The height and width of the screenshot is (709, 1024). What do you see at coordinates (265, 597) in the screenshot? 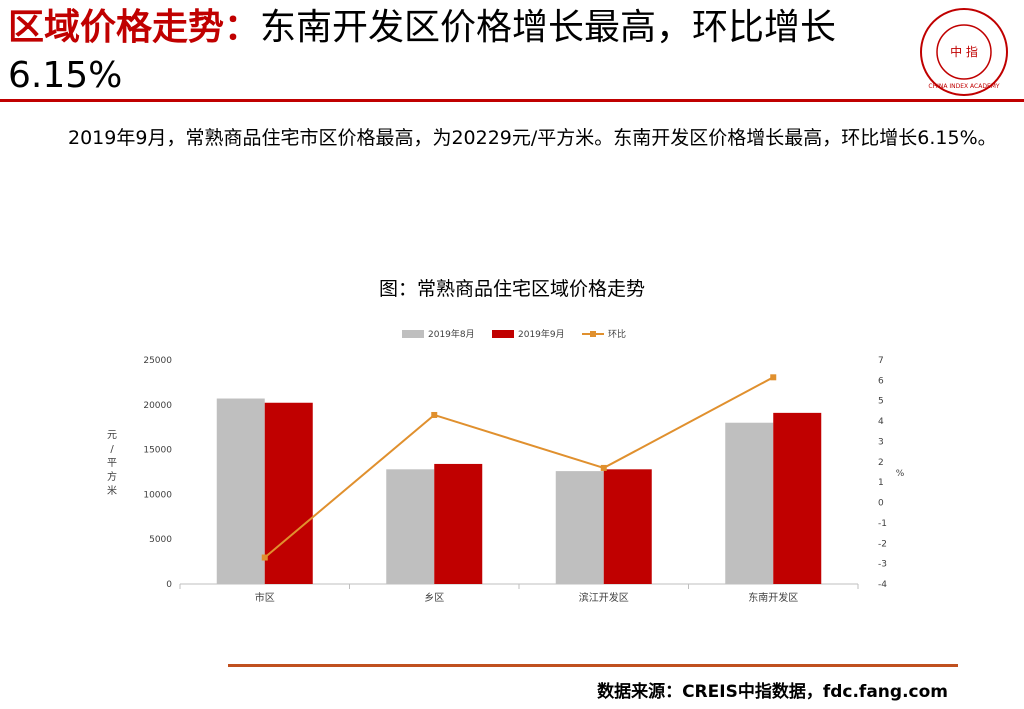
I see `x-tick-label: 市区` at bounding box center [265, 597].